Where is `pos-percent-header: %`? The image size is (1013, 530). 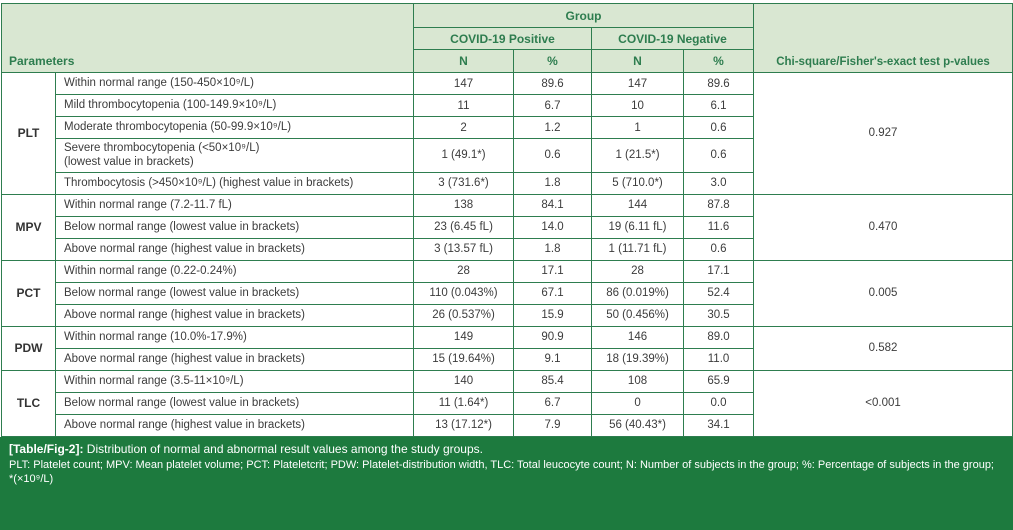
pos-percent-header: % is located at coordinates (553, 61).